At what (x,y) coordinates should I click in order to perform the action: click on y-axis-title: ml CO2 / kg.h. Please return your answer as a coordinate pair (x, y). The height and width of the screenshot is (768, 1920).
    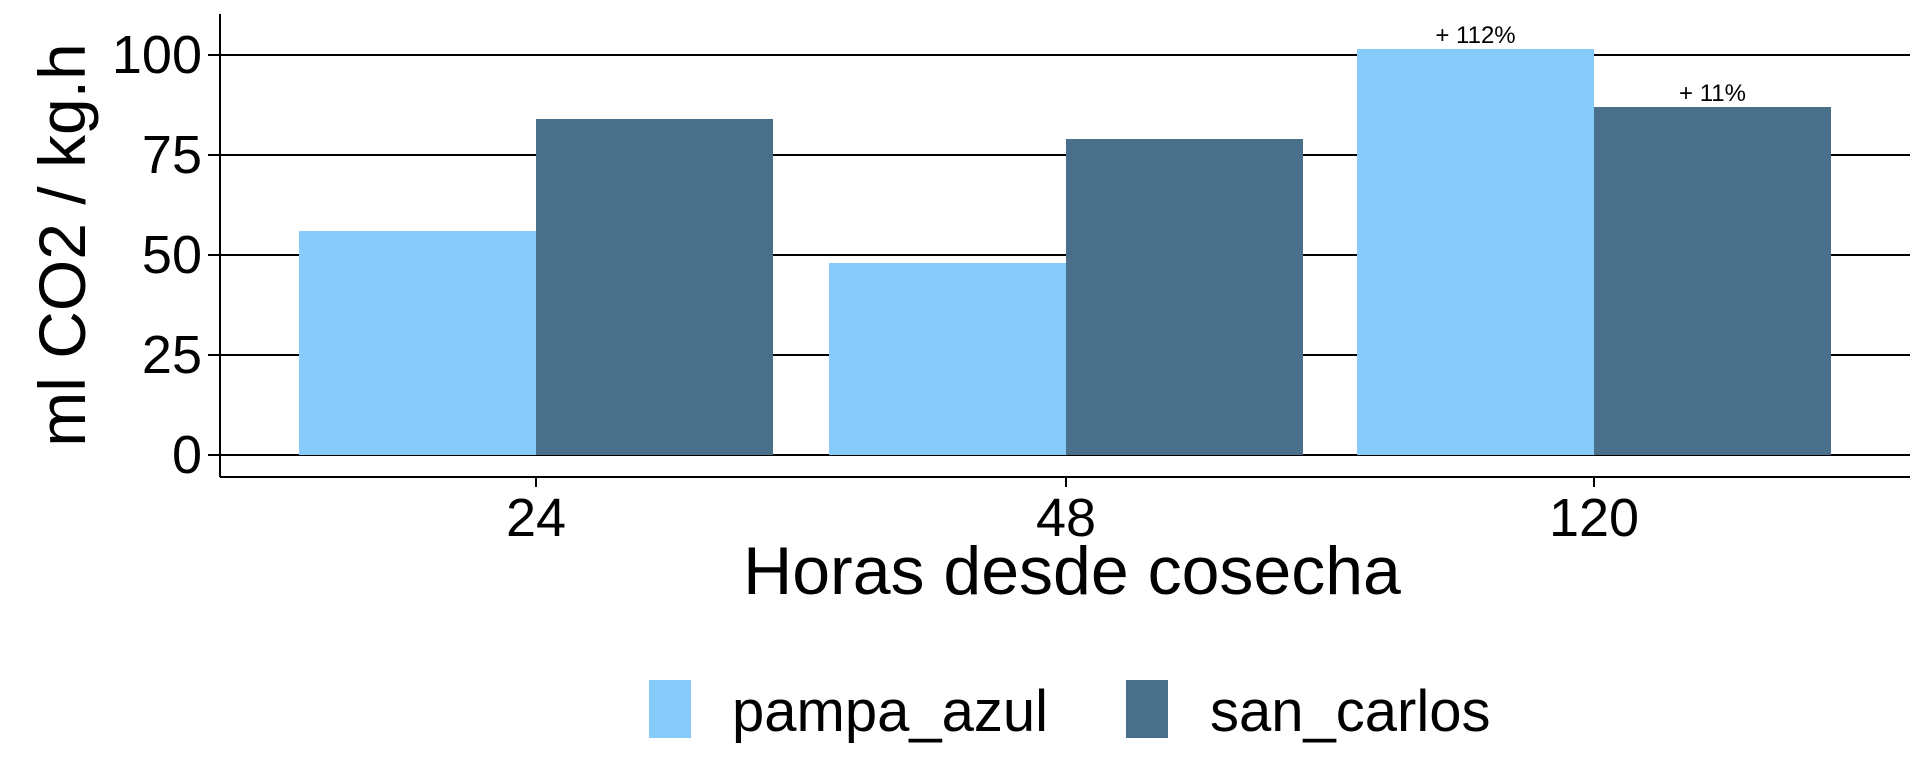
    Looking at the image, I should click on (62, 244).